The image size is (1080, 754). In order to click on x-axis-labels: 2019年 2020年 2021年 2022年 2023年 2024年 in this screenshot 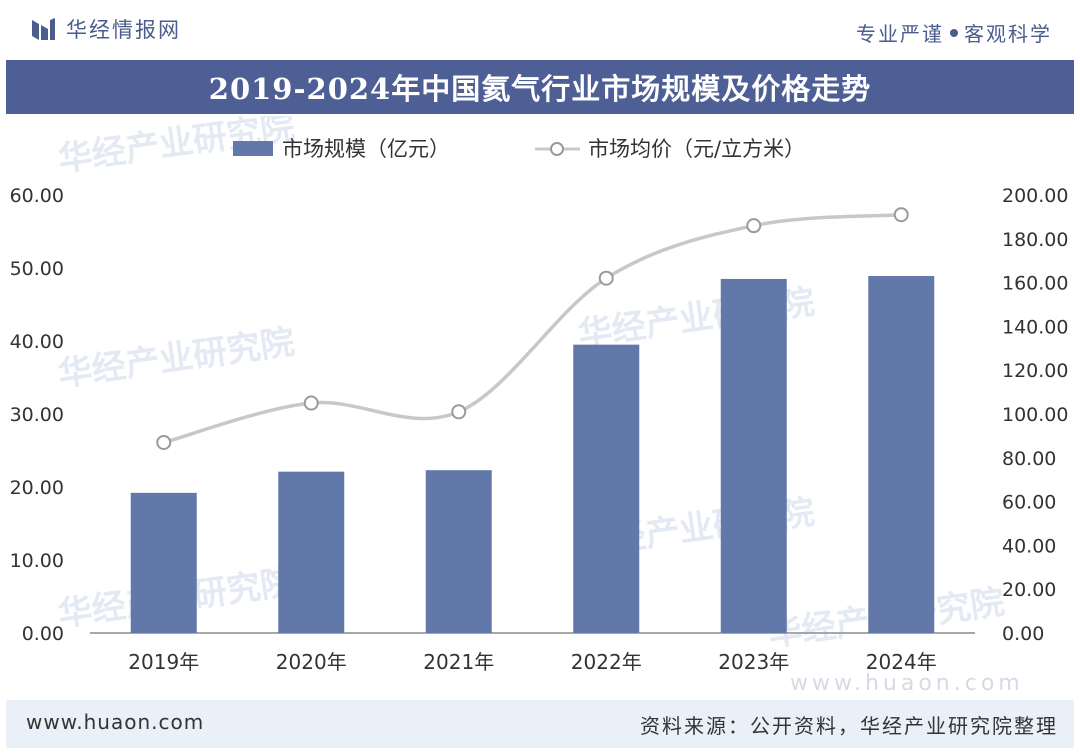, I will do `click(532, 662)`.